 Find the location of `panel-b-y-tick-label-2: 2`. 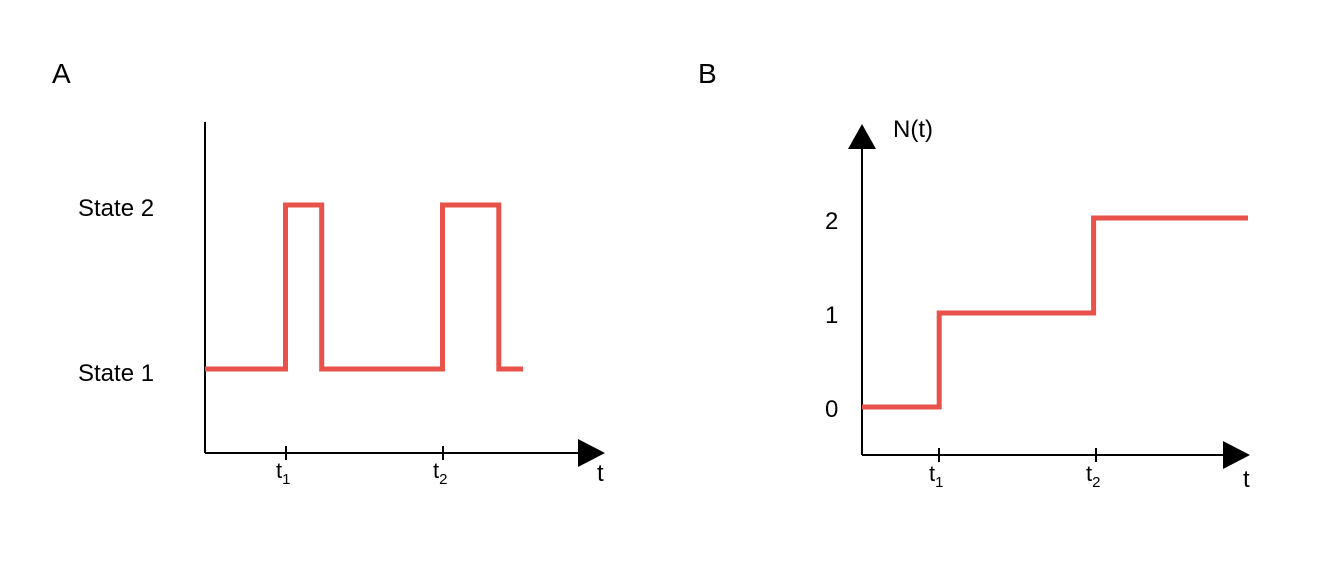

panel-b-y-tick-label-2: 2 is located at coordinates (831, 221).